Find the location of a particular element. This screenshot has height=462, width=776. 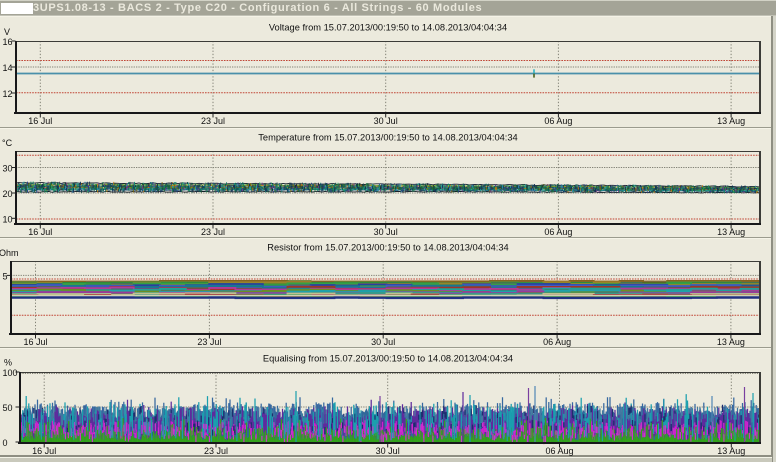

svg-text: 50 is located at coordinates (8, 408).